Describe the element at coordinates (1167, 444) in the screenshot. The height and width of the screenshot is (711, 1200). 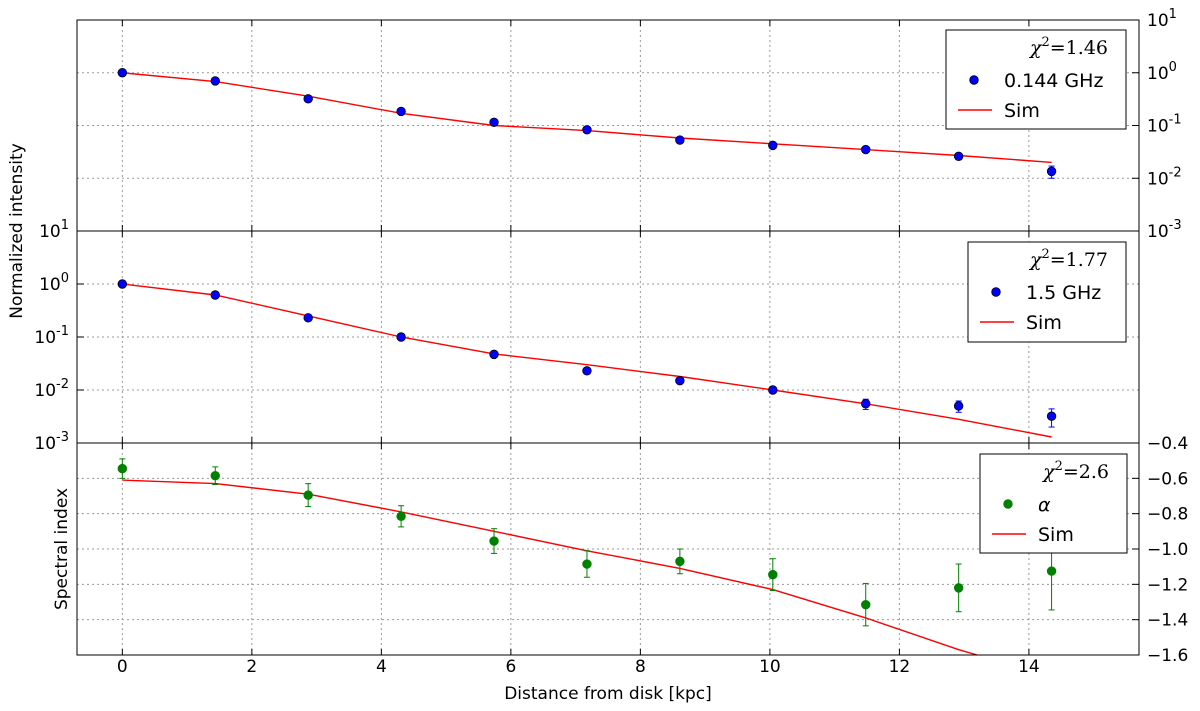
I see `y-tick-label: −0.4` at that location.